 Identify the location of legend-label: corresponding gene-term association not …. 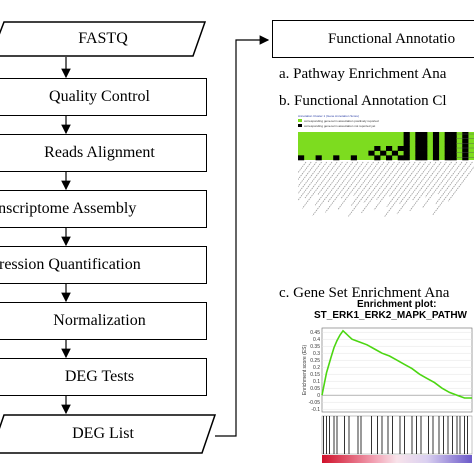
(339, 126).